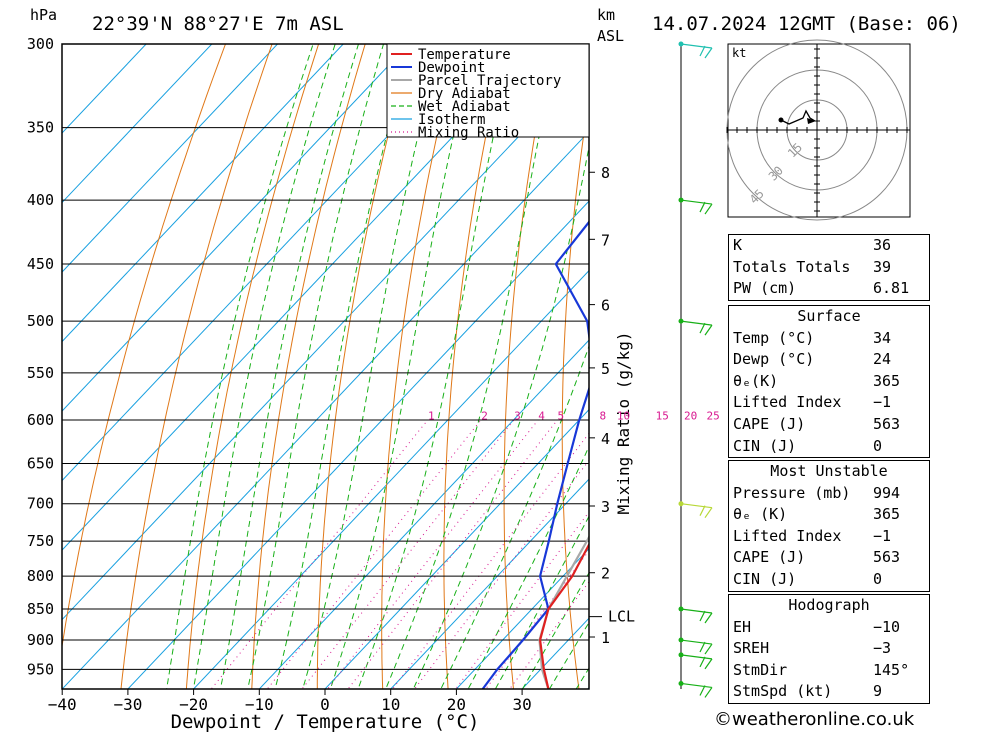 The image size is (1000, 733). I want to click on legend-label: Dry Adiabat, so click(464, 94).